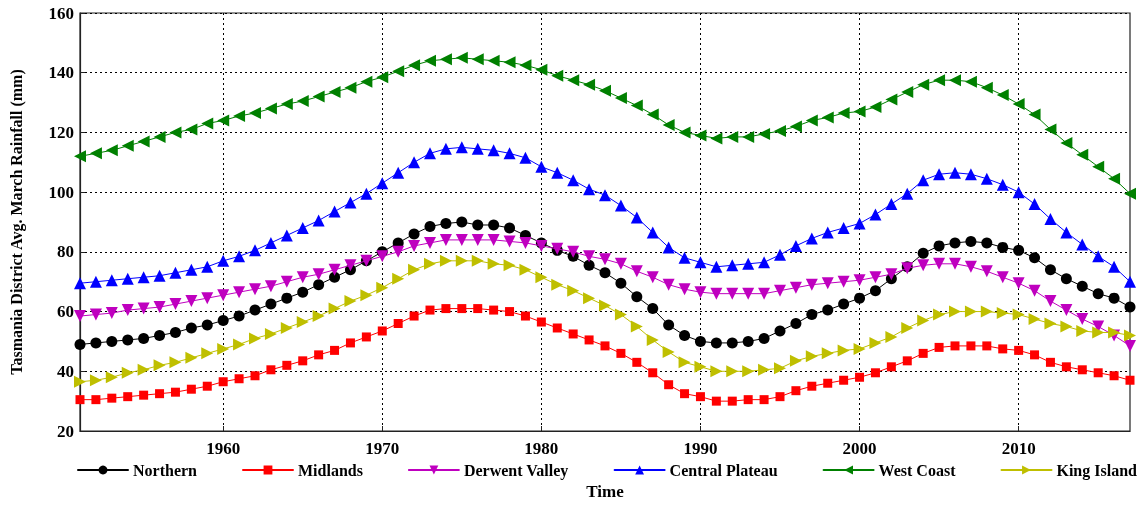  I want to click on x-axis-title: Time, so click(605, 491).